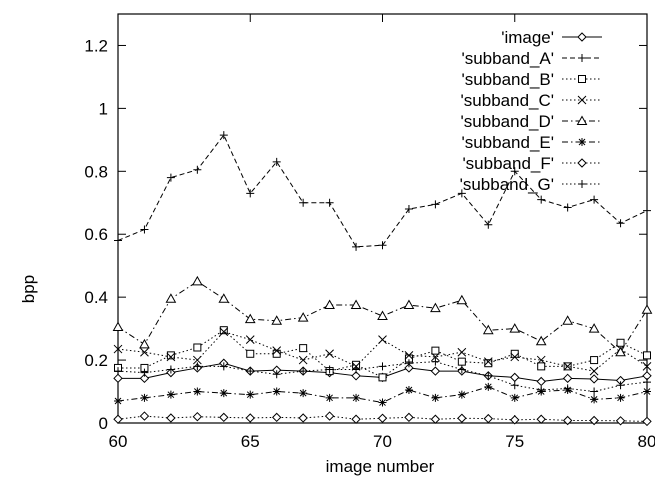 The image size is (655, 478). I want to click on legend-item: 'subband_C', so click(531, 100).